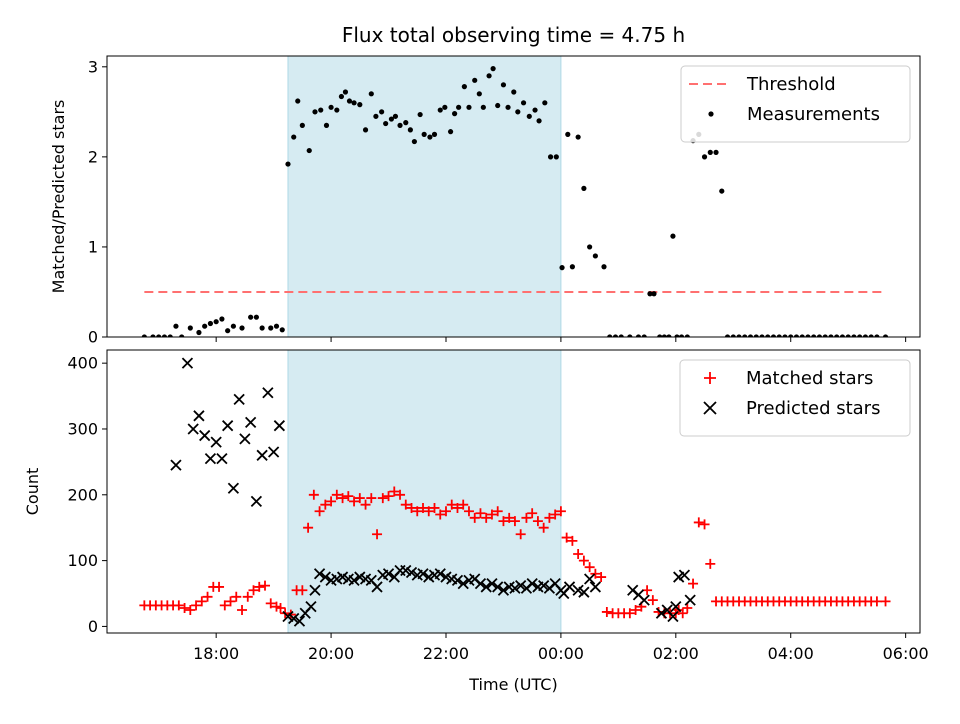  I want to click on x-tick-label: 00:00, so click(561, 653).